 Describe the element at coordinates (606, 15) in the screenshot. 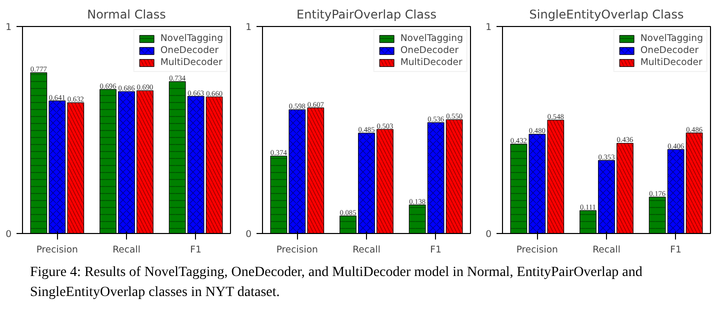

I see `chart-title: SingleEntityOverlap Class` at that location.